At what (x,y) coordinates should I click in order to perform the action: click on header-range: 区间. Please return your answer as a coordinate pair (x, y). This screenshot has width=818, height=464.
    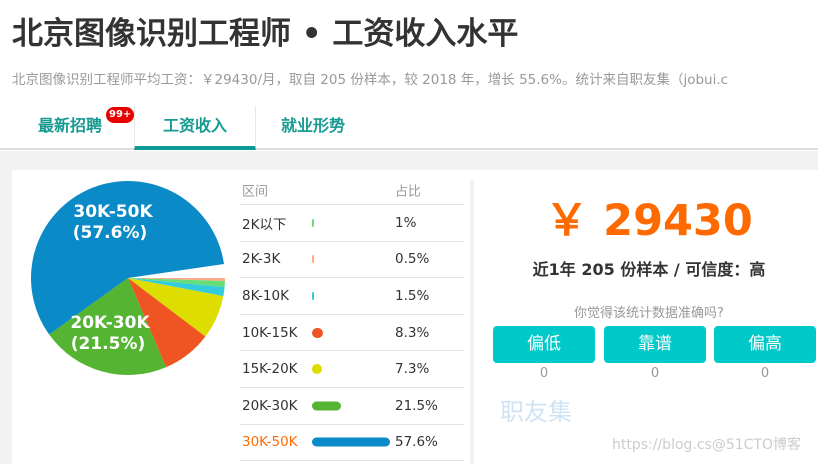
    Looking at the image, I should click on (255, 192).